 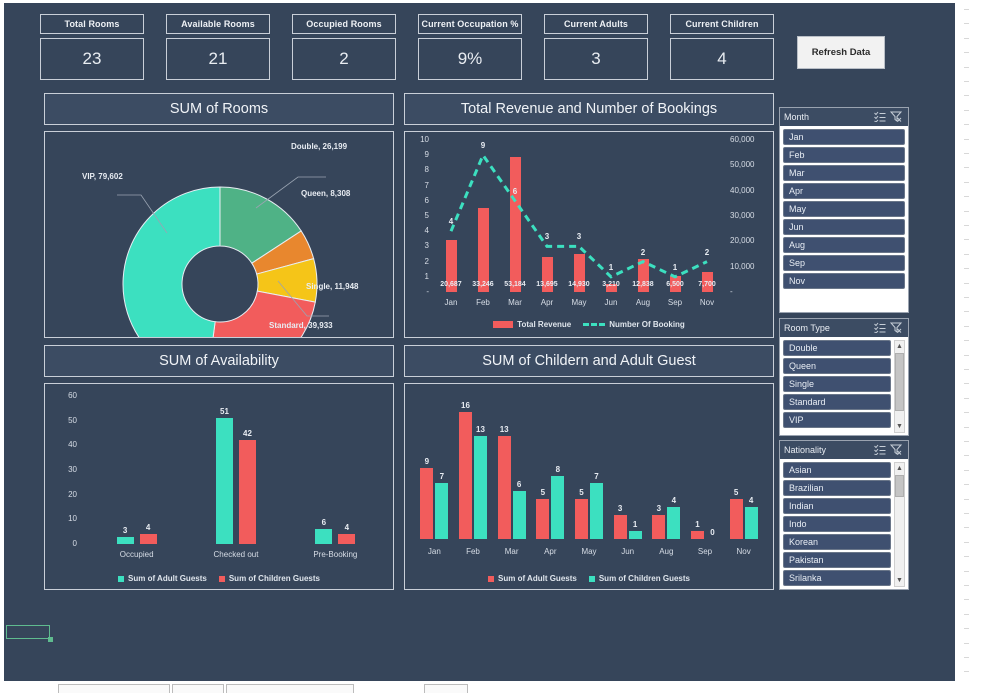 I want to click on slicer-item-may: May, so click(x=844, y=209).